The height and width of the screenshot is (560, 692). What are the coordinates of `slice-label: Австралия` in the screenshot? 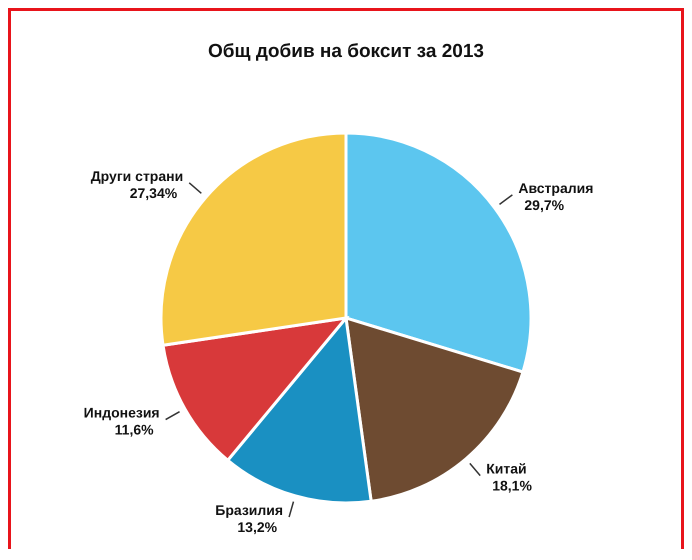 It's located at (556, 188).